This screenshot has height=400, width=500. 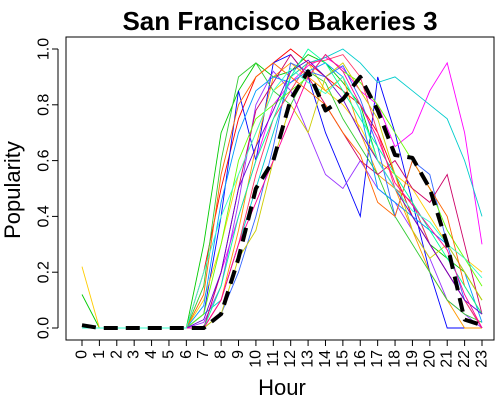 What do you see at coordinates (44, 328) in the screenshot?
I see `y-tick-label: 0.0` at bounding box center [44, 328].